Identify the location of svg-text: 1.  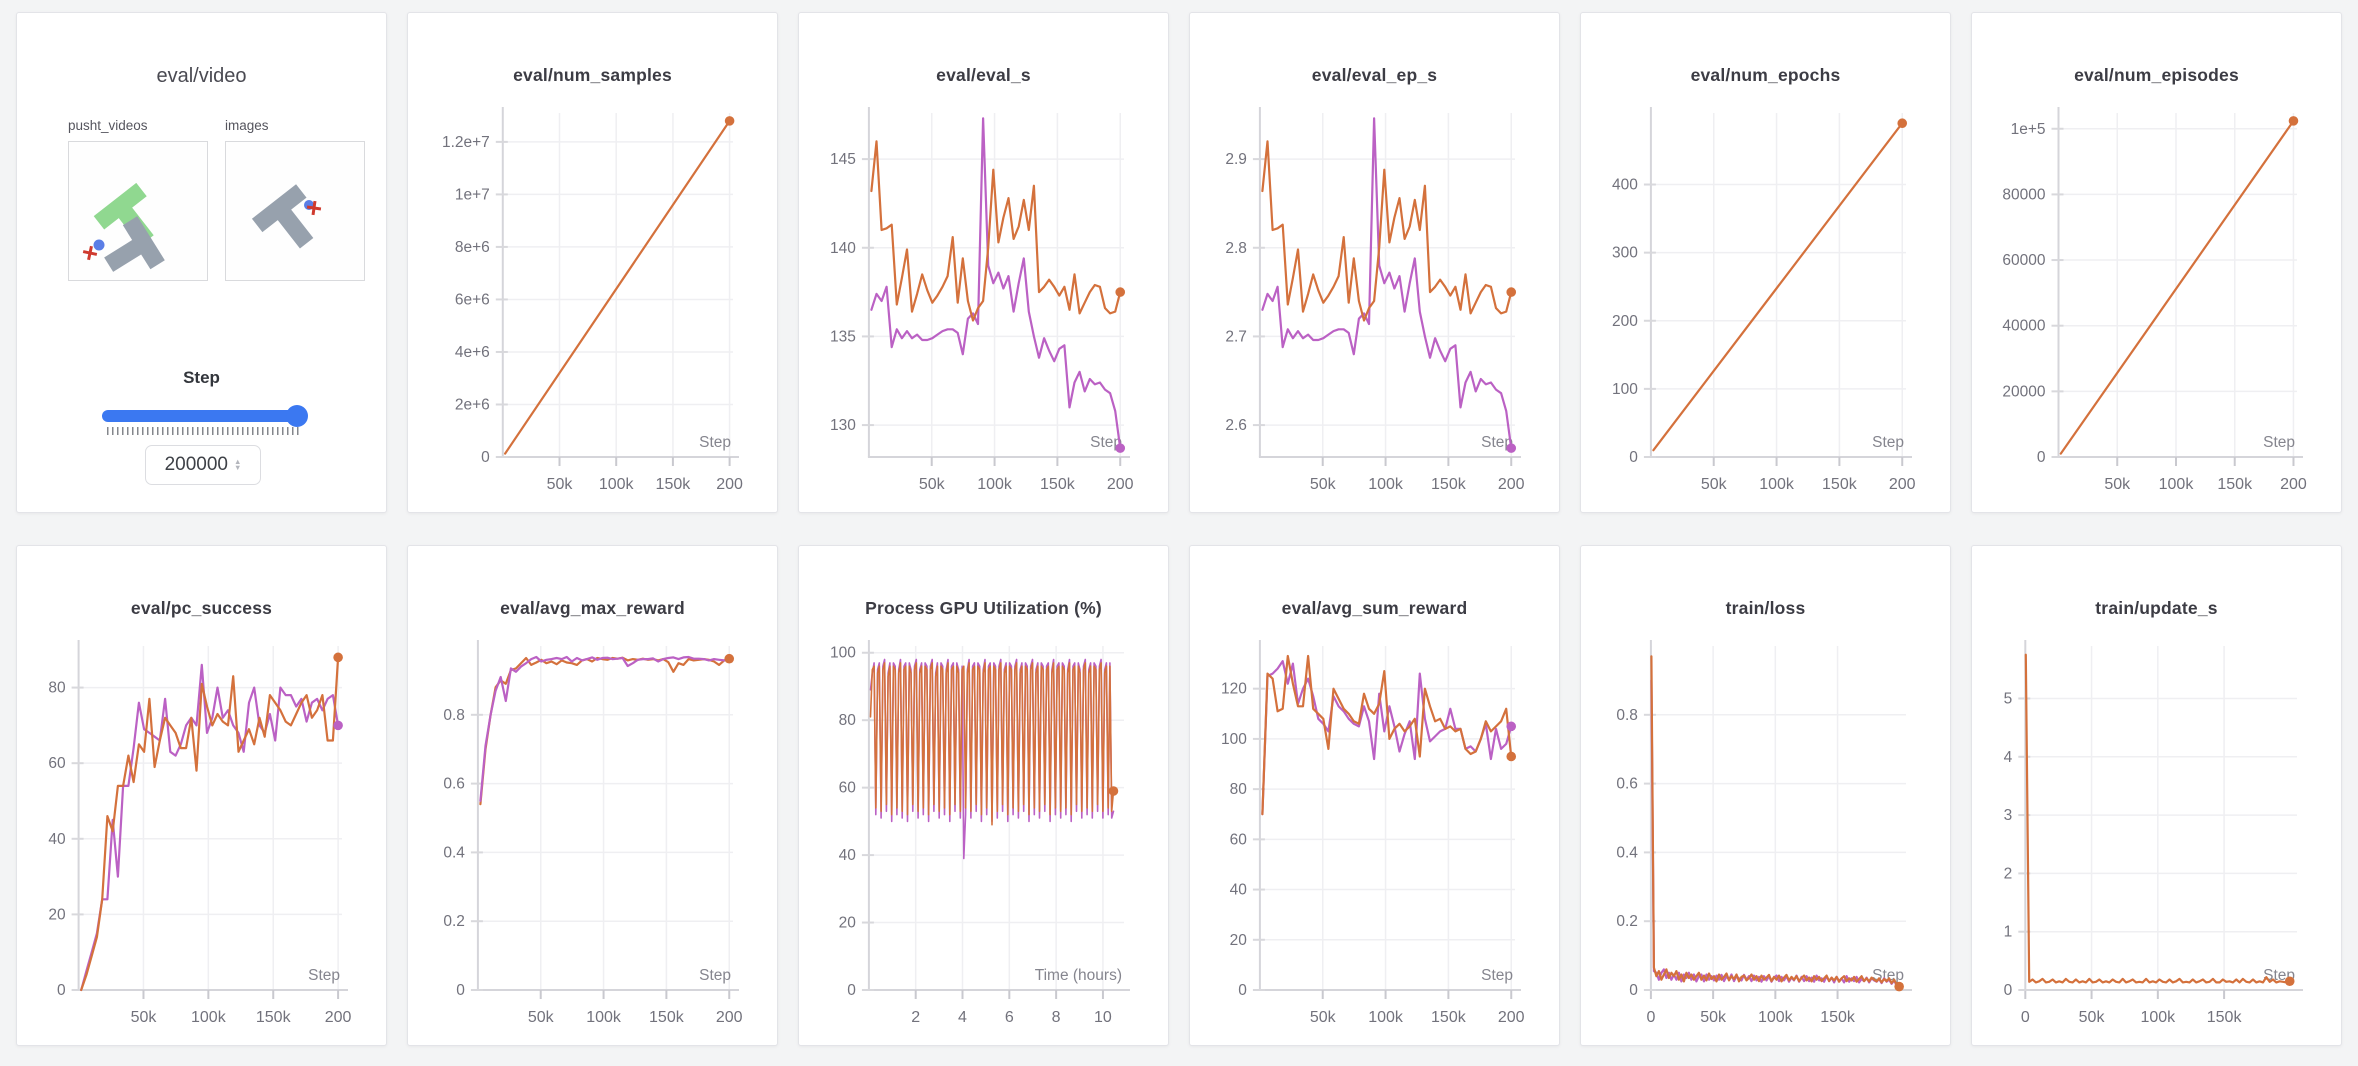
(2008, 932).